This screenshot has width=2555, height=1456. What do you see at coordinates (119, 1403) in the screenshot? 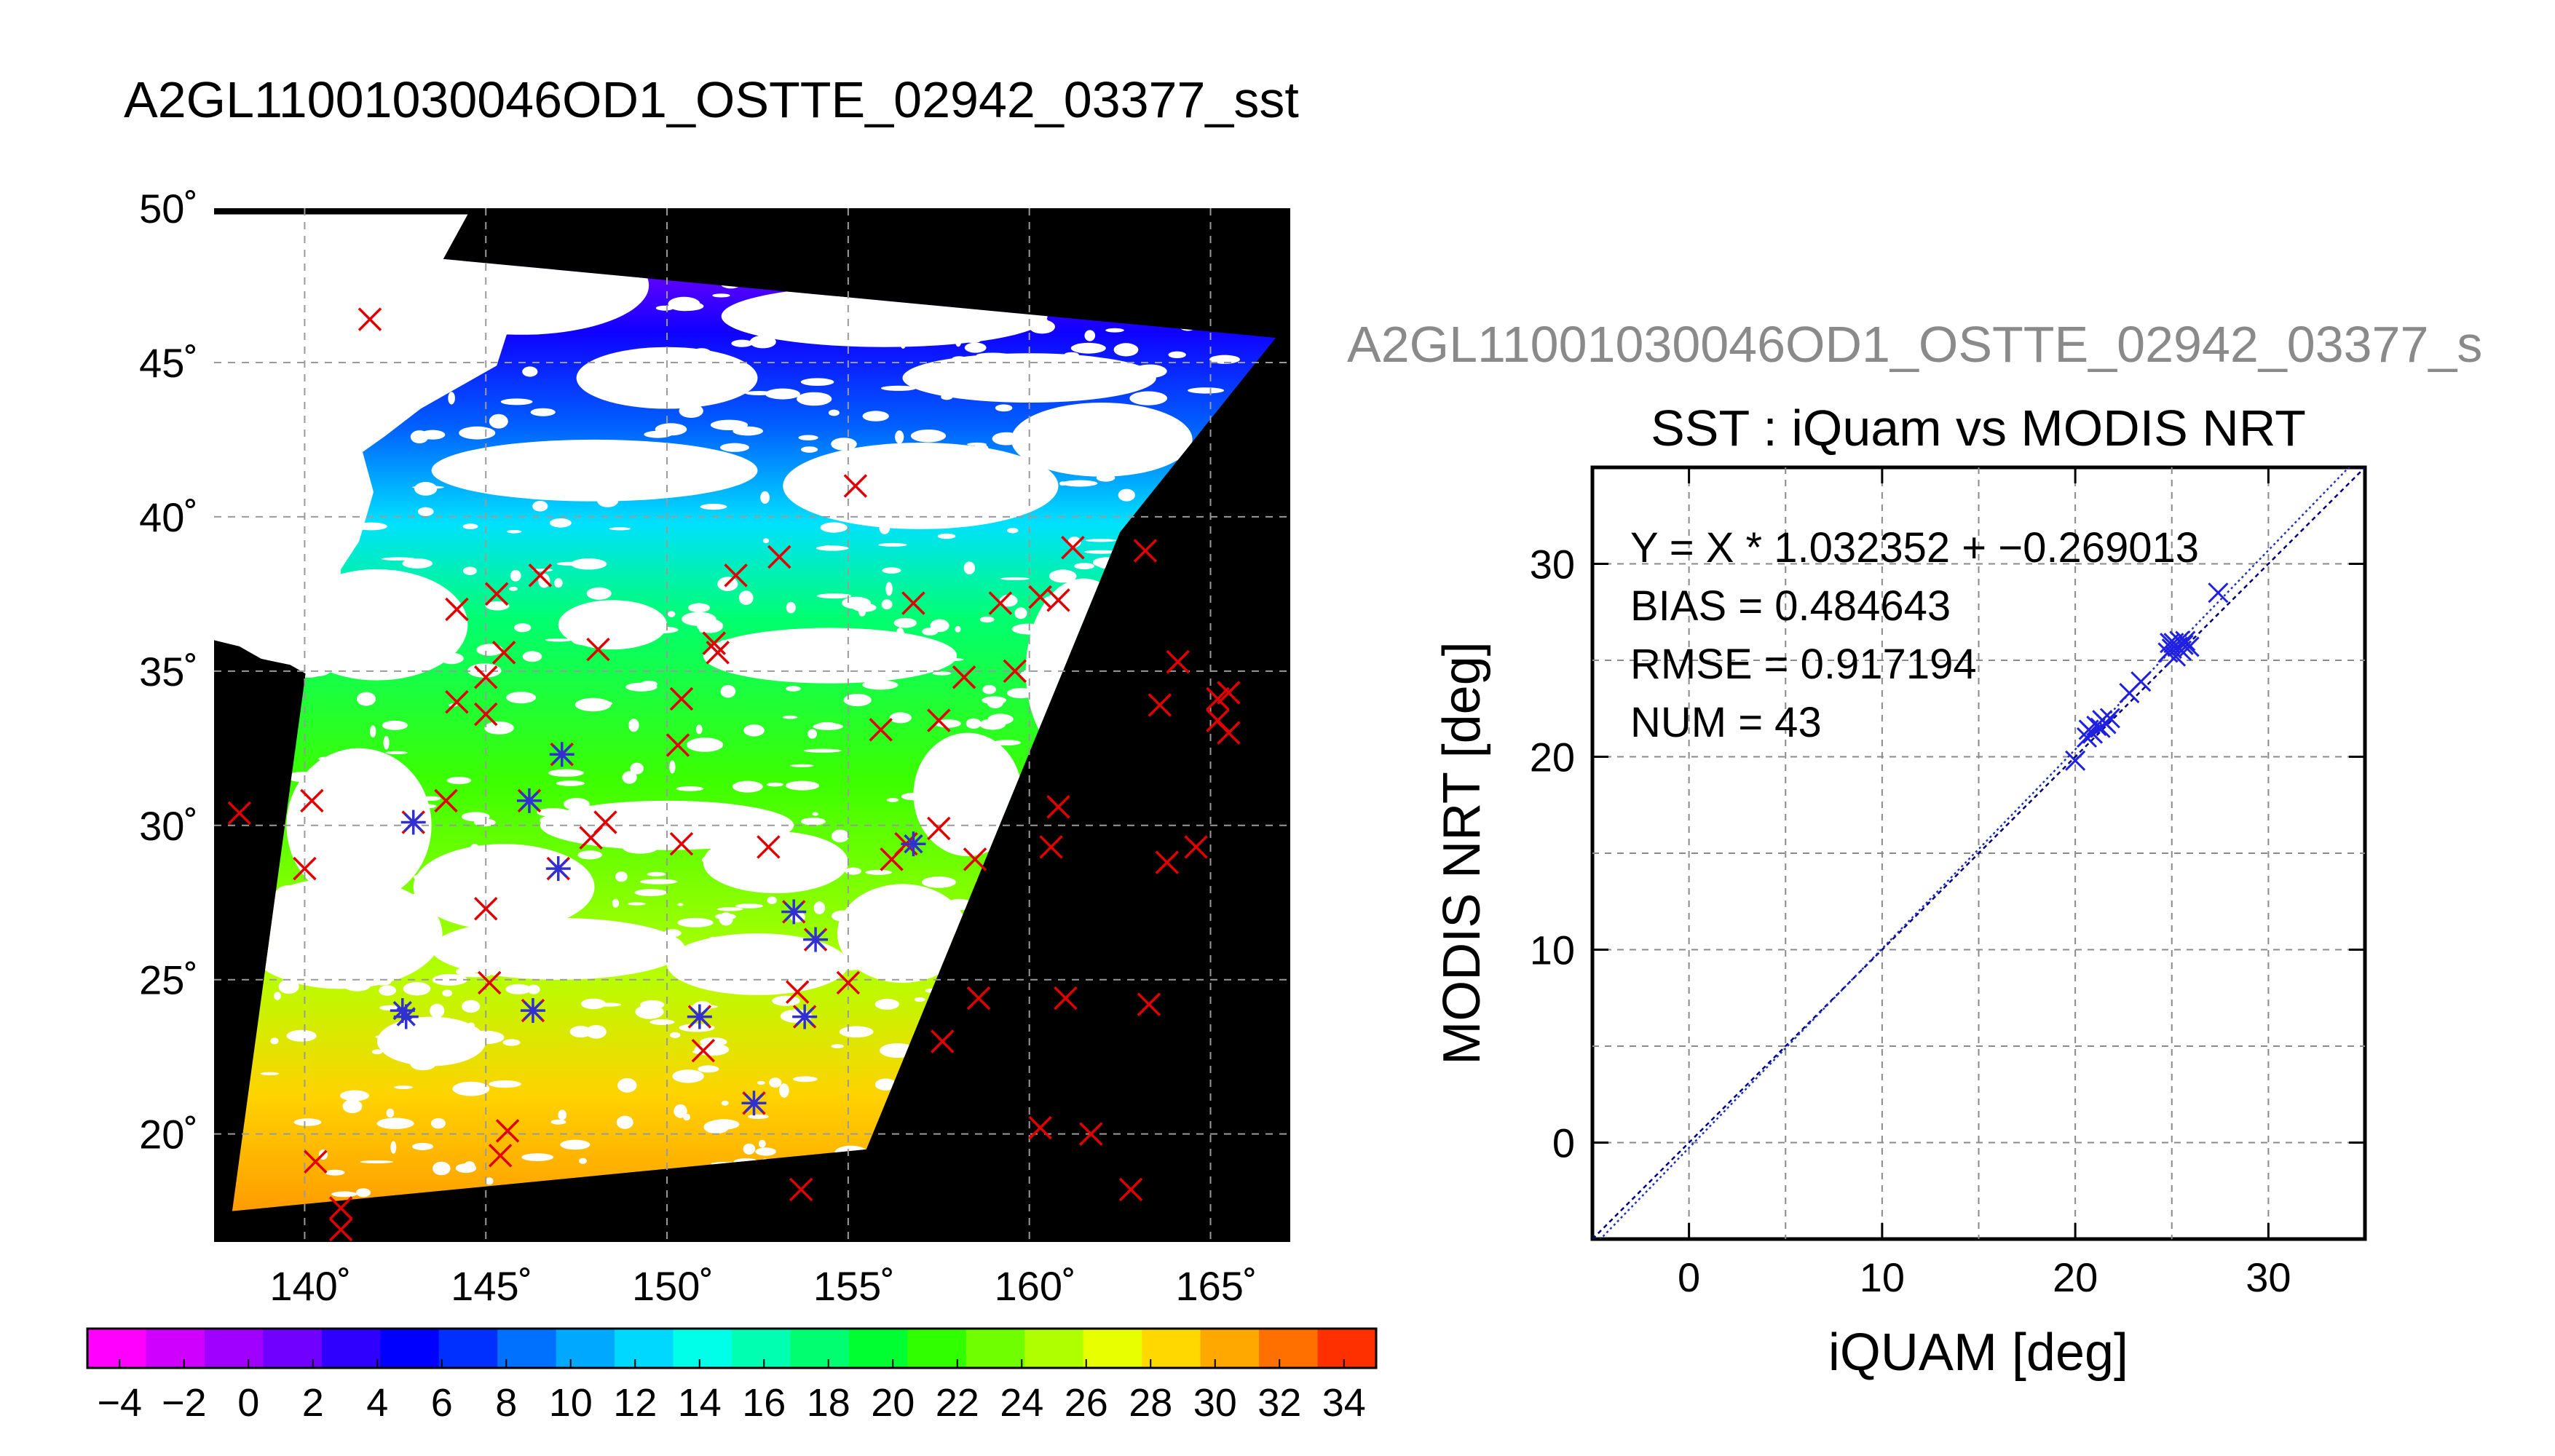
I see `colorbar-tick-label: −4` at bounding box center [119, 1403].